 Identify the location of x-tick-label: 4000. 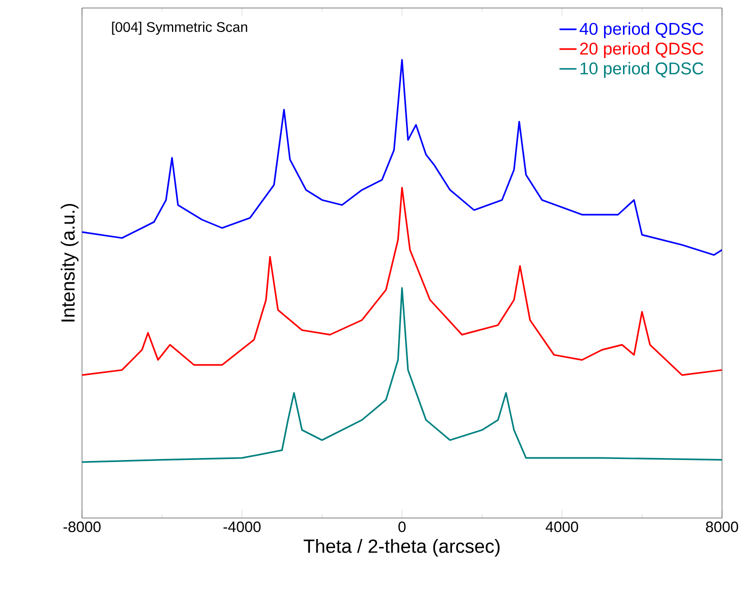
(562, 527).